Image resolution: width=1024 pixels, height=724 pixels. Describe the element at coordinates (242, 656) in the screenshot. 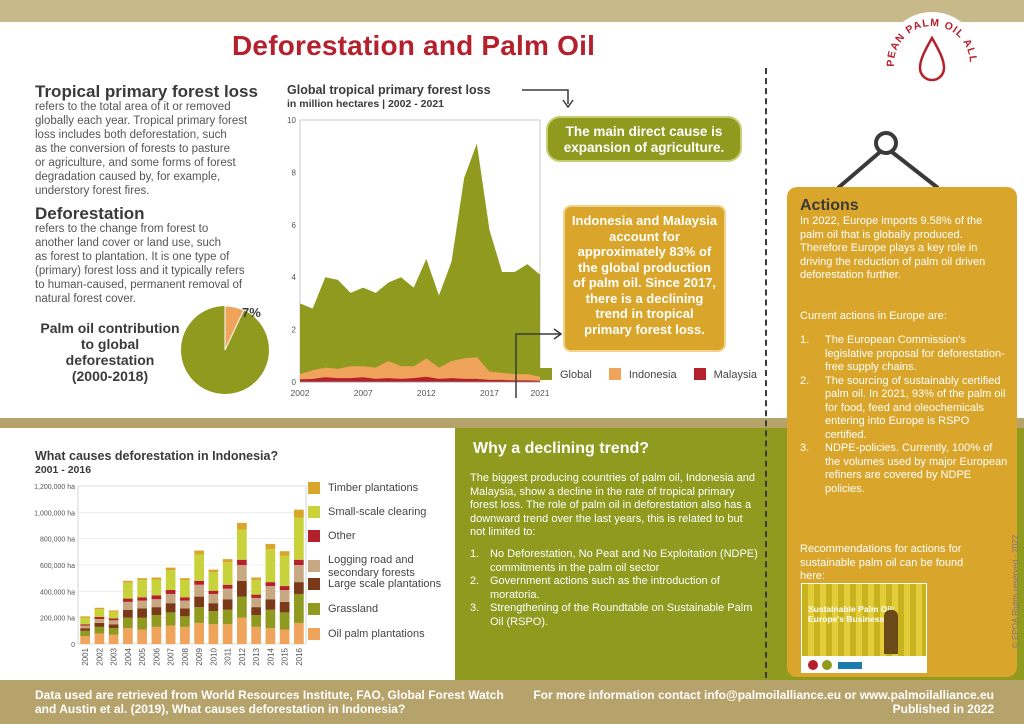

I see `bar-x-tick-label: 2012` at that location.